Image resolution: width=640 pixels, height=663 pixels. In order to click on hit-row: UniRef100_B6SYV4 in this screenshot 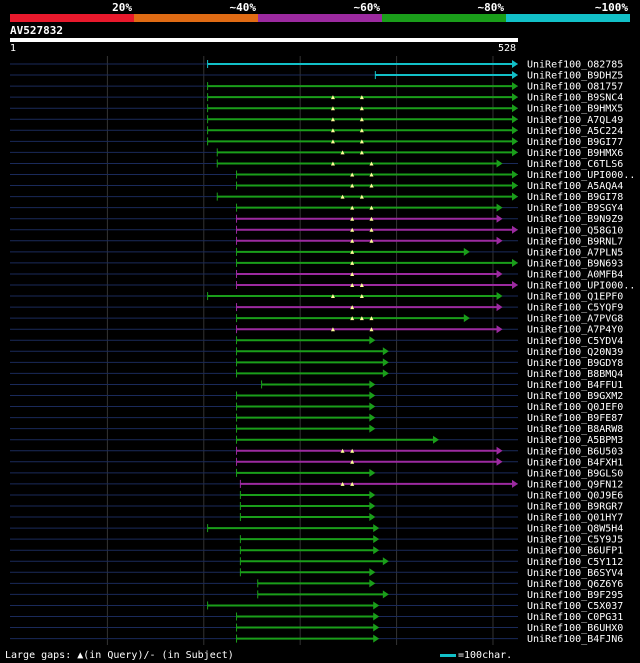, I will do `click(316, 573)`.